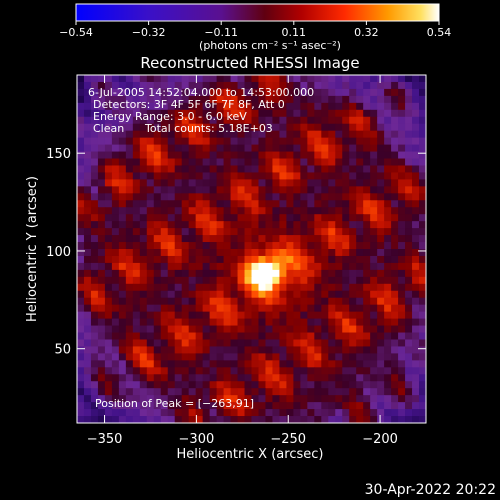  Describe the element at coordinates (294, 32) in the screenshot. I see `colorbar-tick-label: 0.11` at that location.